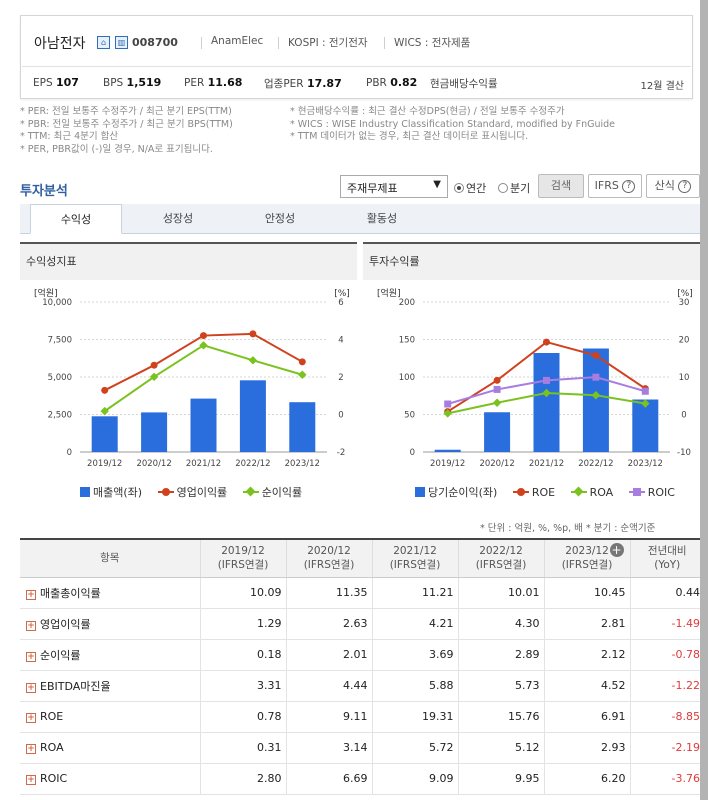  Describe the element at coordinates (328, 717) in the screenshot. I see `value-cell: 9.11` at that location.